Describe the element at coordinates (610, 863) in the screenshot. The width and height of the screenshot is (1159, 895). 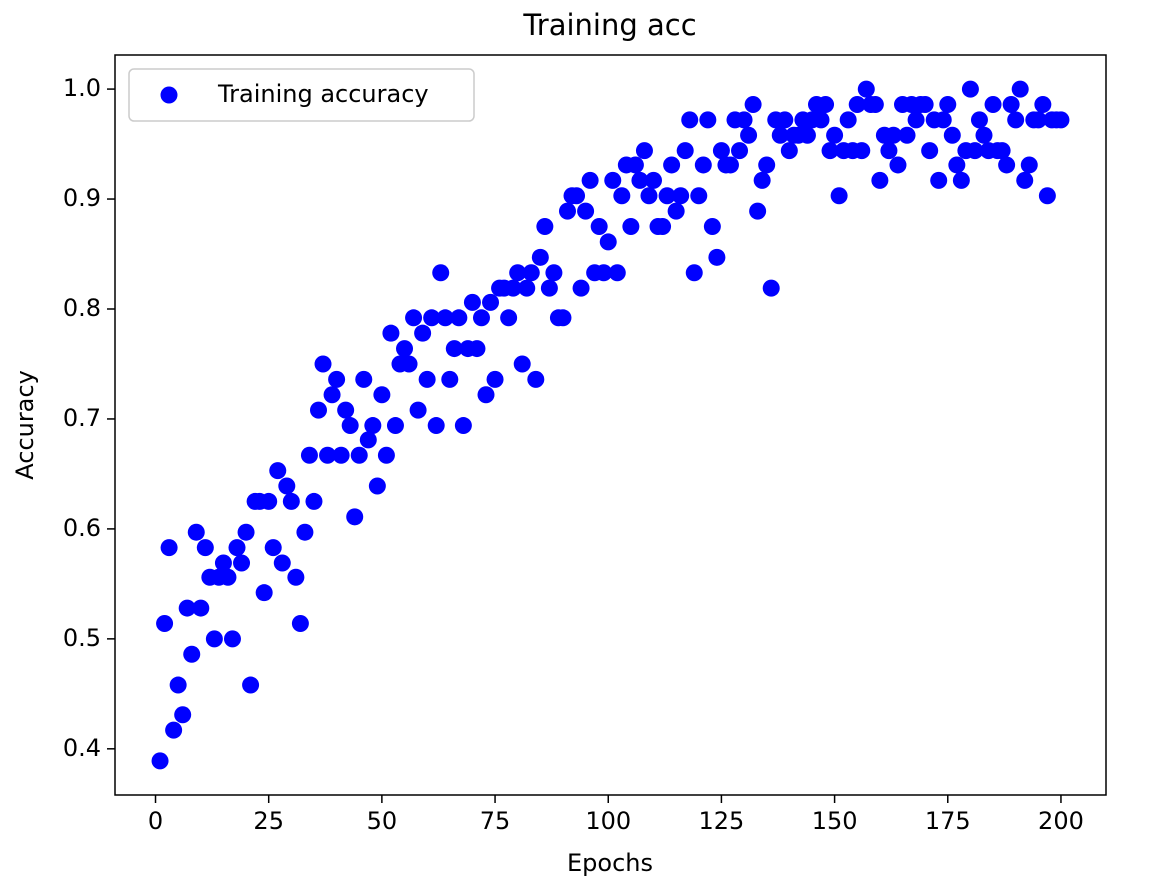
I see `x-axis-label: Epochs` at that location.